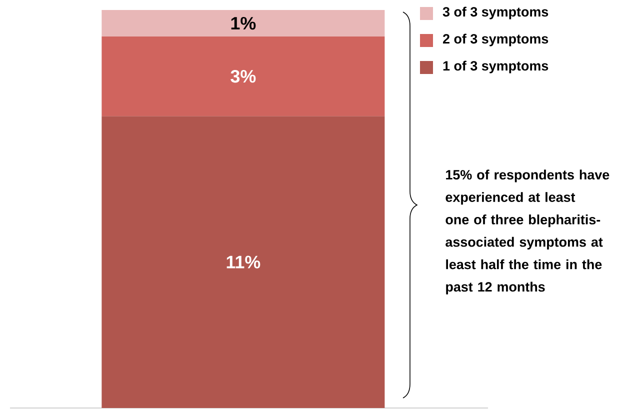  I want to click on legend-label: 3 of 3 symptoms, so click(495, 13).